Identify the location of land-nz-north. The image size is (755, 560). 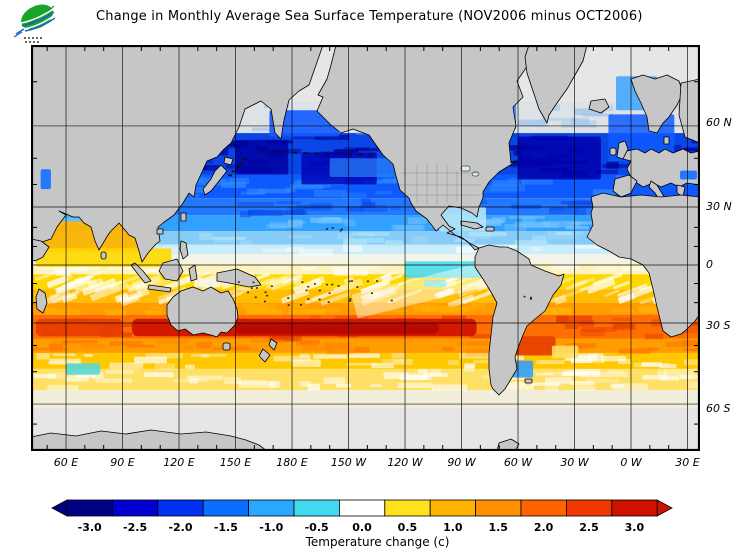
(273, 344).